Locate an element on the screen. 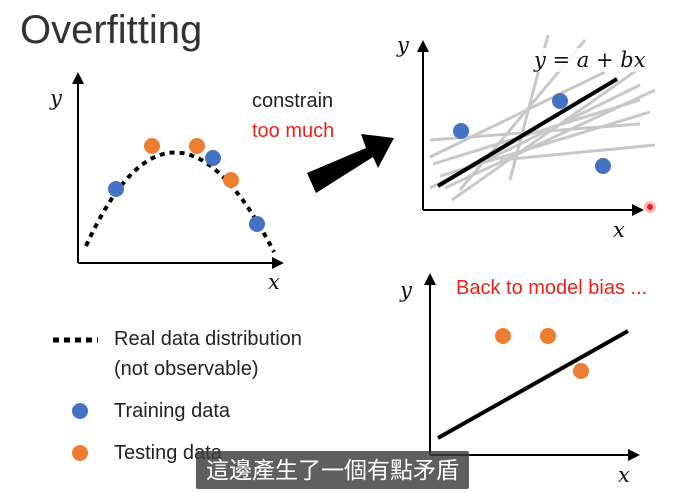 This screenshot has width=683, height=493. left-plot is located at coordinates (178, 170).